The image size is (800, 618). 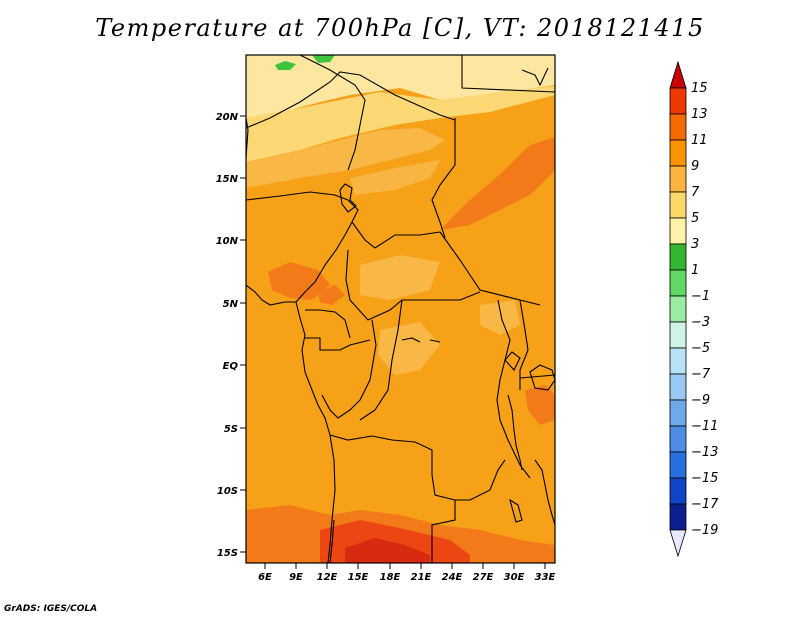 What do you see at coordinates (513, 389) in the screenshot?
I see `border-drc-east` at bounding box center [513, 389].